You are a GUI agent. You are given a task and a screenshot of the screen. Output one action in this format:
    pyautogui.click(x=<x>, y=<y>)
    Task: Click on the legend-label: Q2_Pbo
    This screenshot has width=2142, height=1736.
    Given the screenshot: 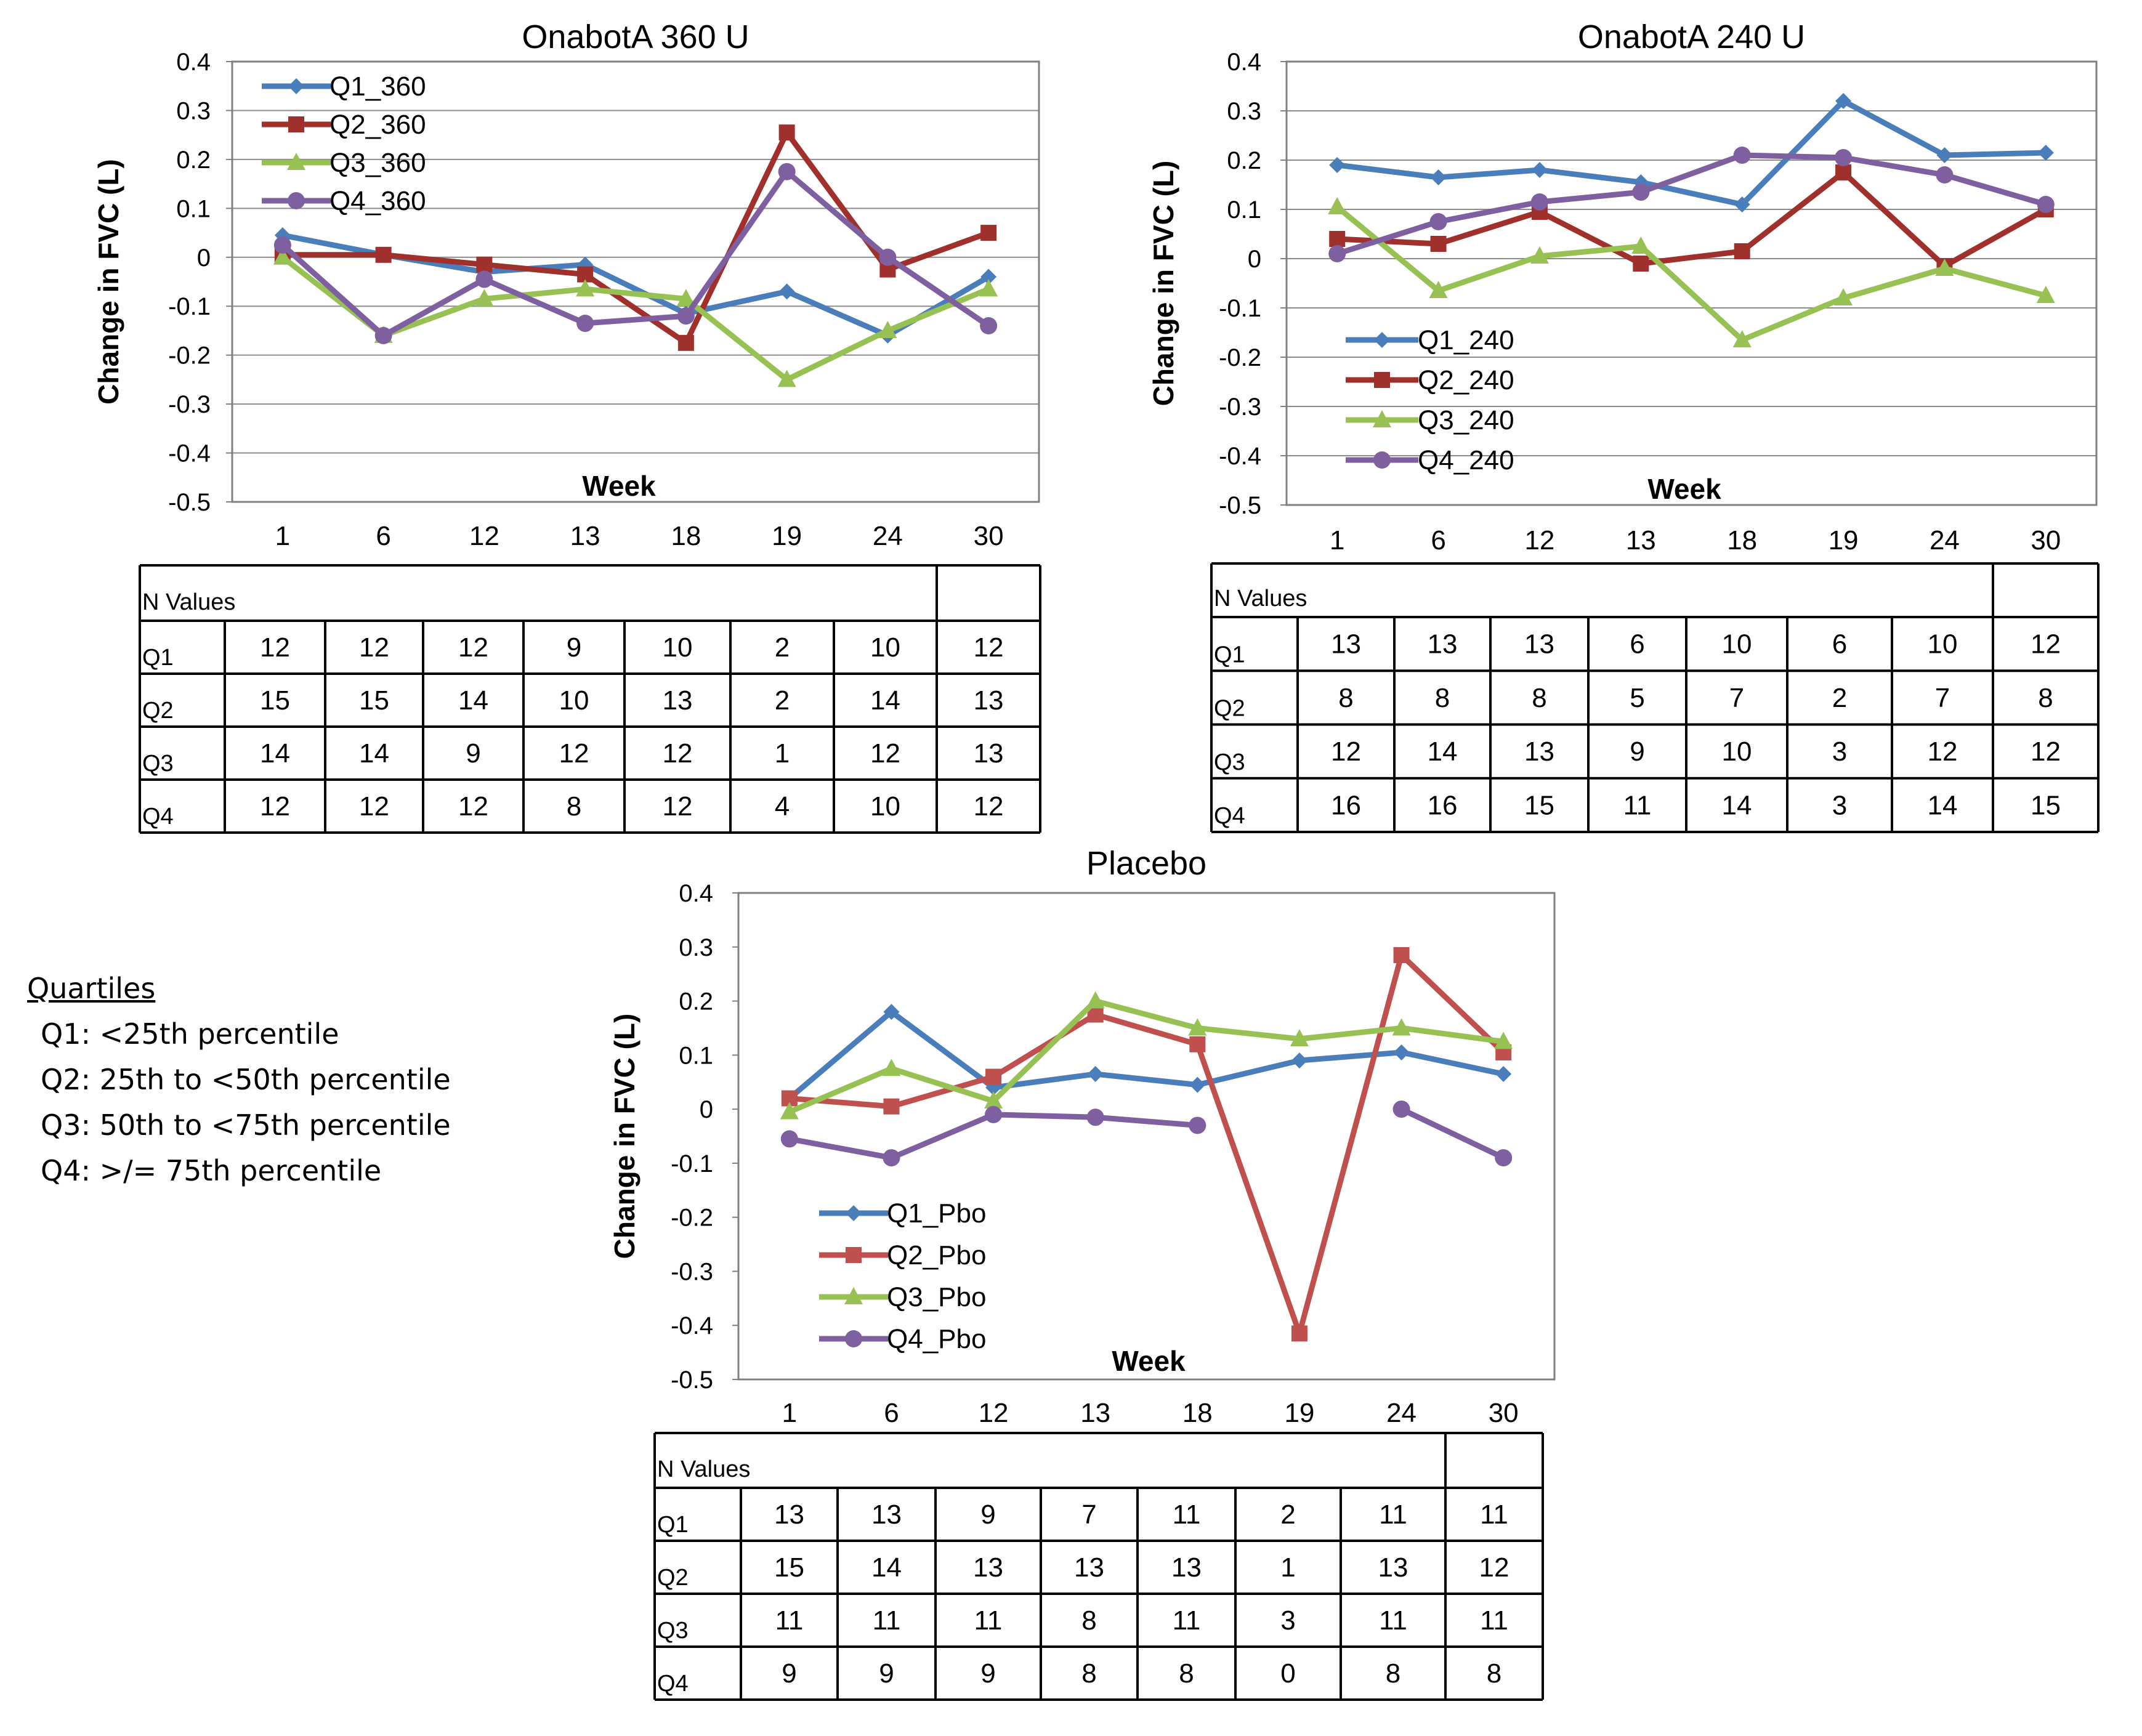 What is the action you would take?
    pyautogui.click(x=936, y=1255)
    